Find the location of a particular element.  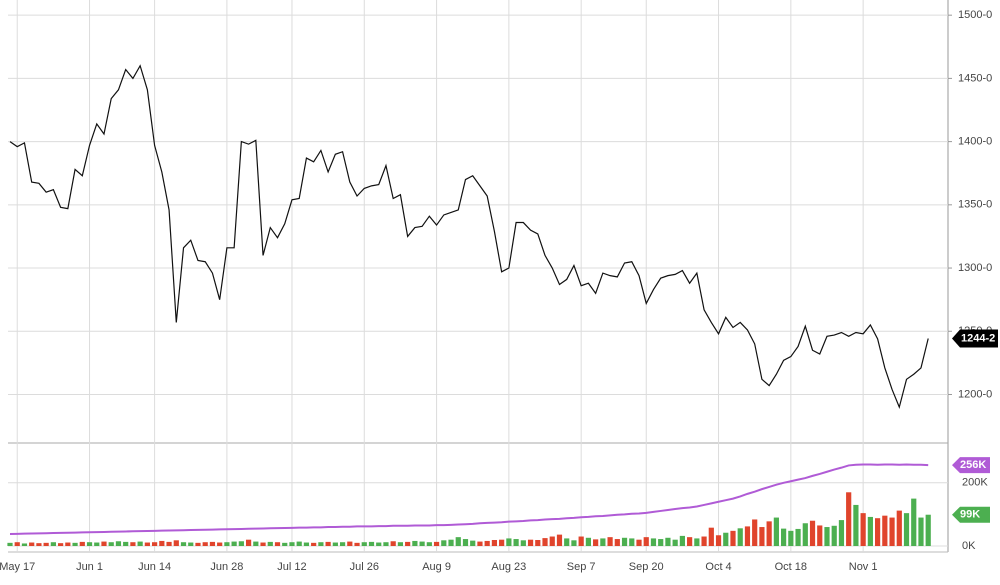

x-tick-label: Sep 7 is located at coordinates (581, 567).